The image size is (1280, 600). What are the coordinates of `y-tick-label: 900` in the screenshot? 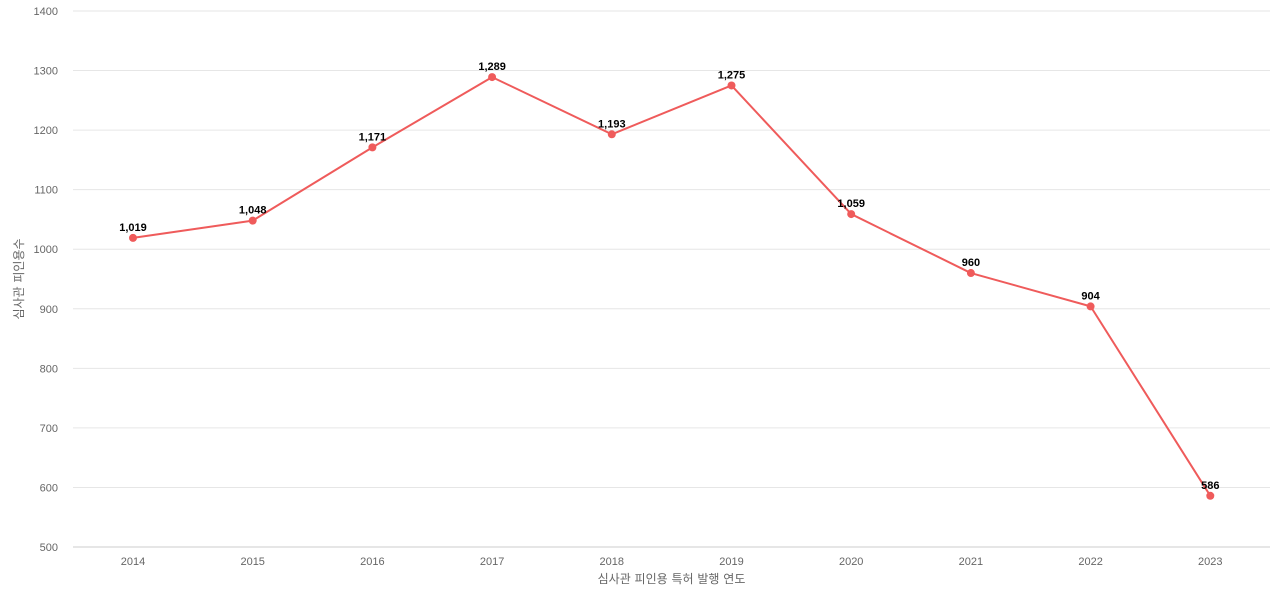 It's located at (49, 310).